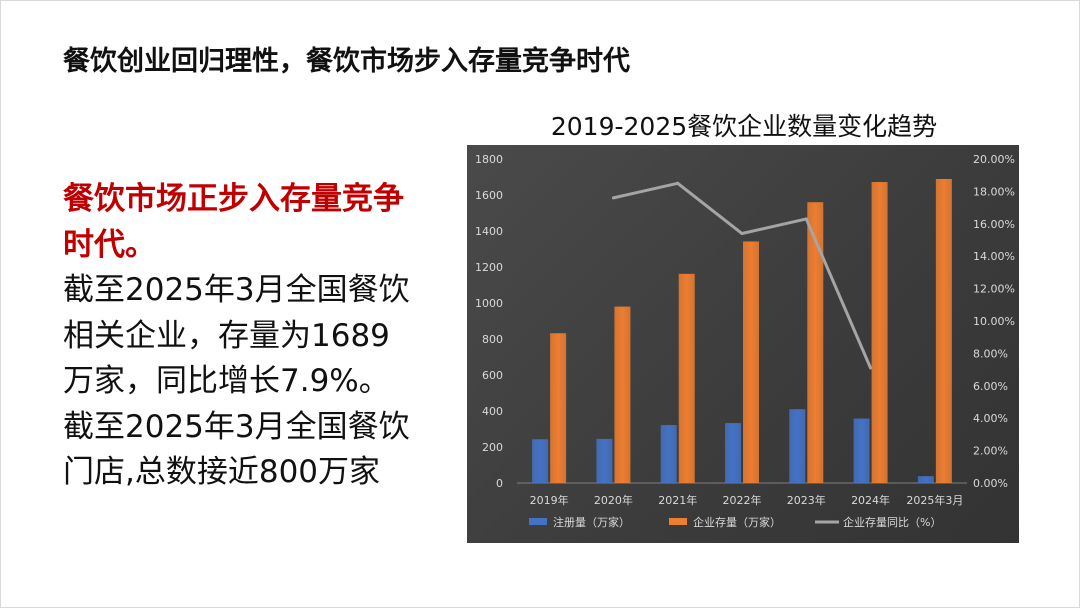 The width and height of the screenshot is (1080, 608). Describe the element at coordinates (489, 195) in the screenshot. I see `y-left-tick-label: 1600` at that location.